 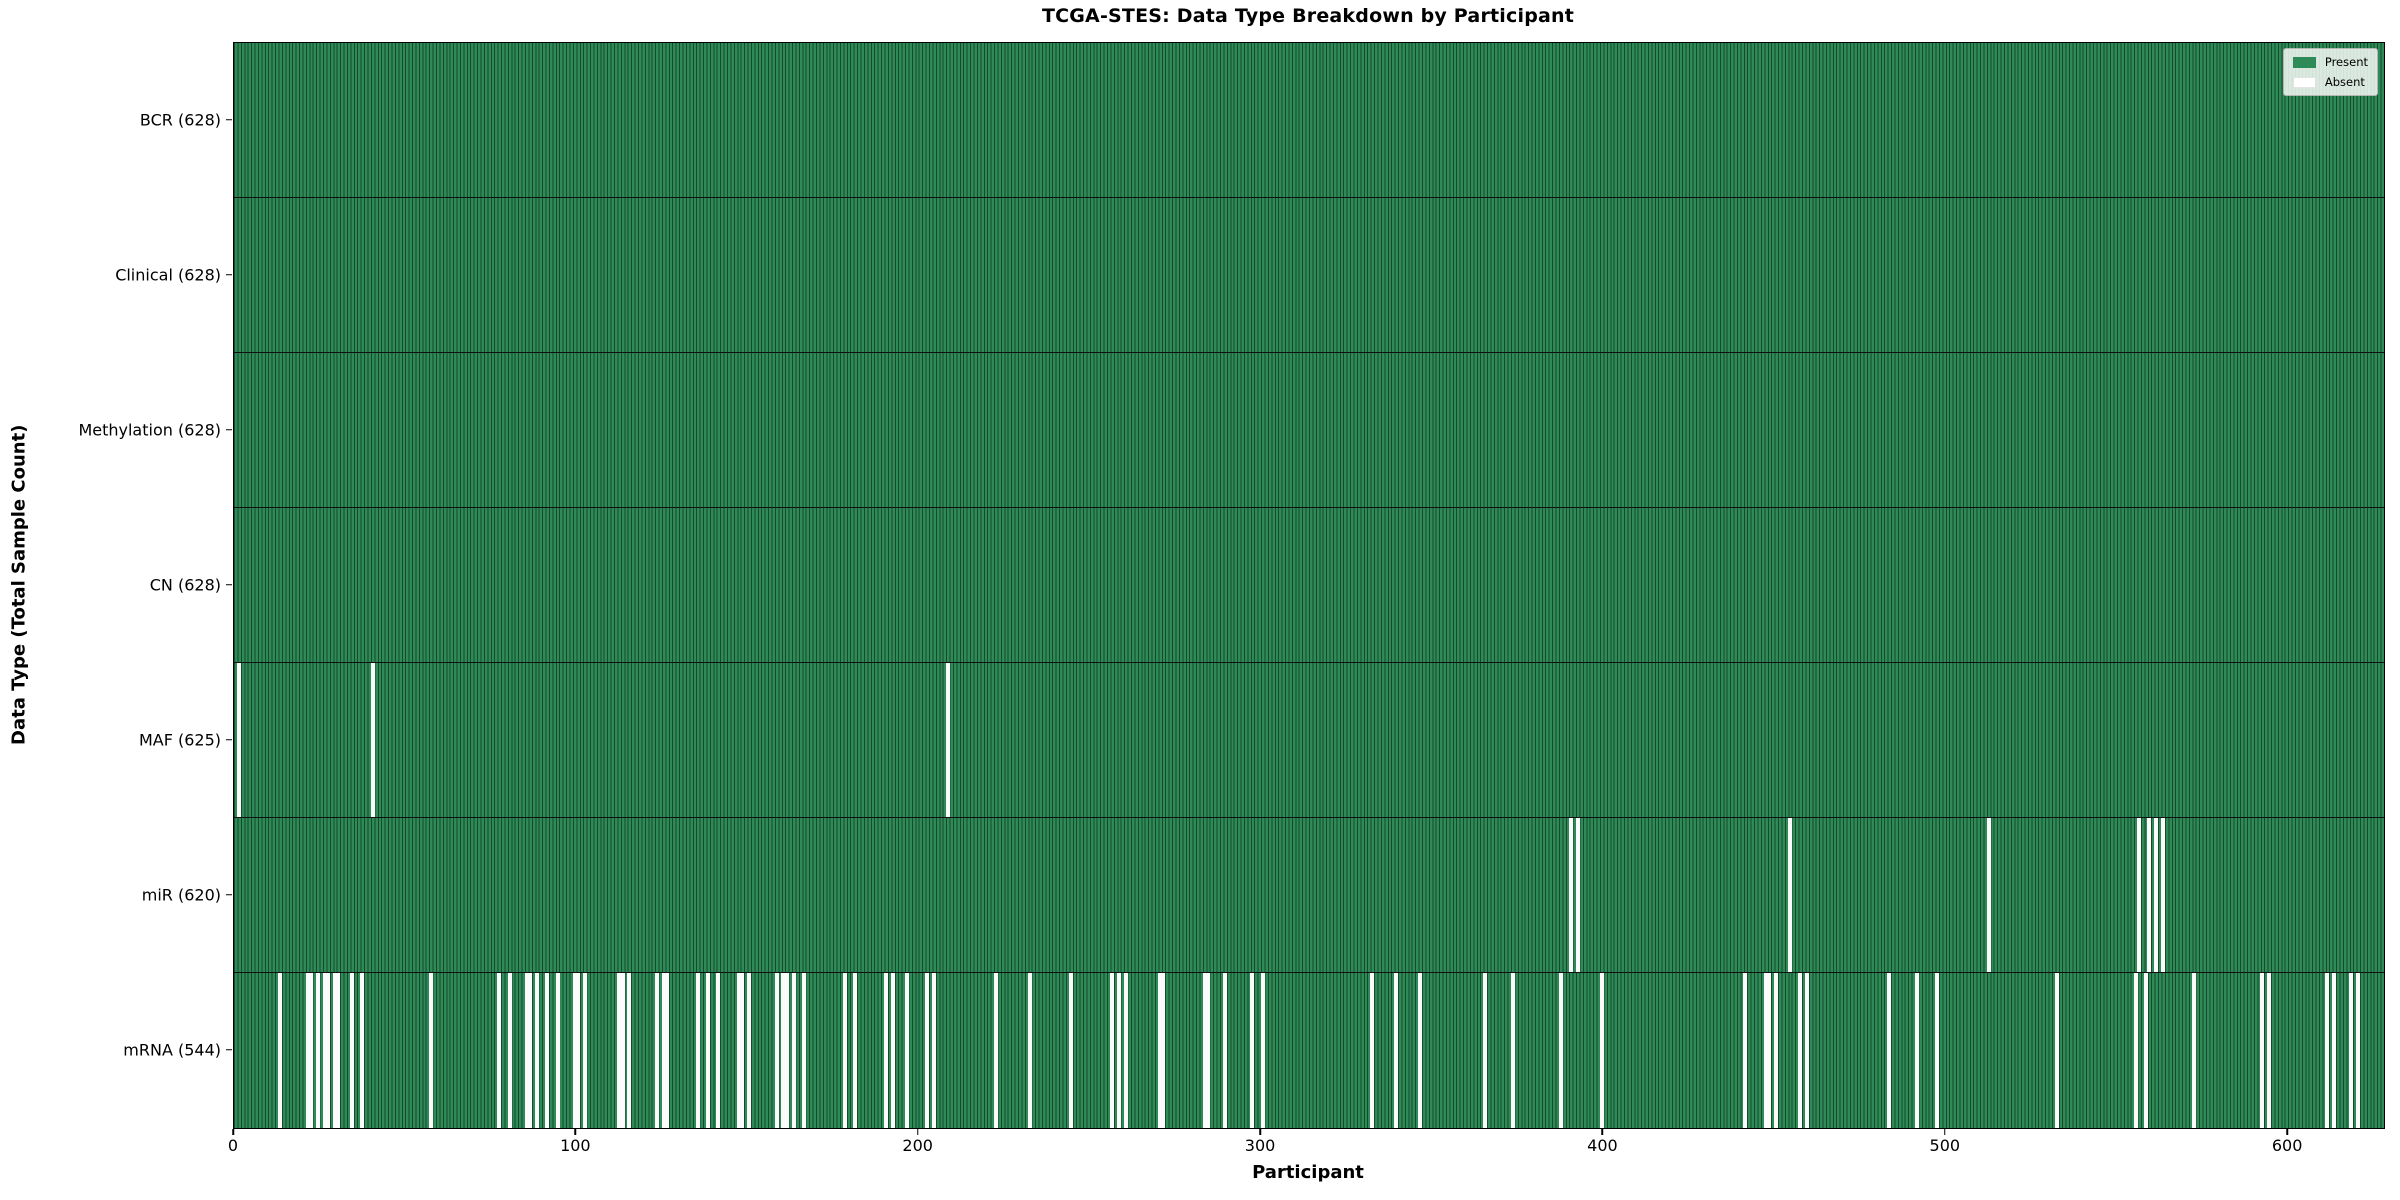 What do you see at coordinates (229, 1049) in the screenshot?
I see `y-tick-mark-mRNA` at bounding box center [229, 1049].